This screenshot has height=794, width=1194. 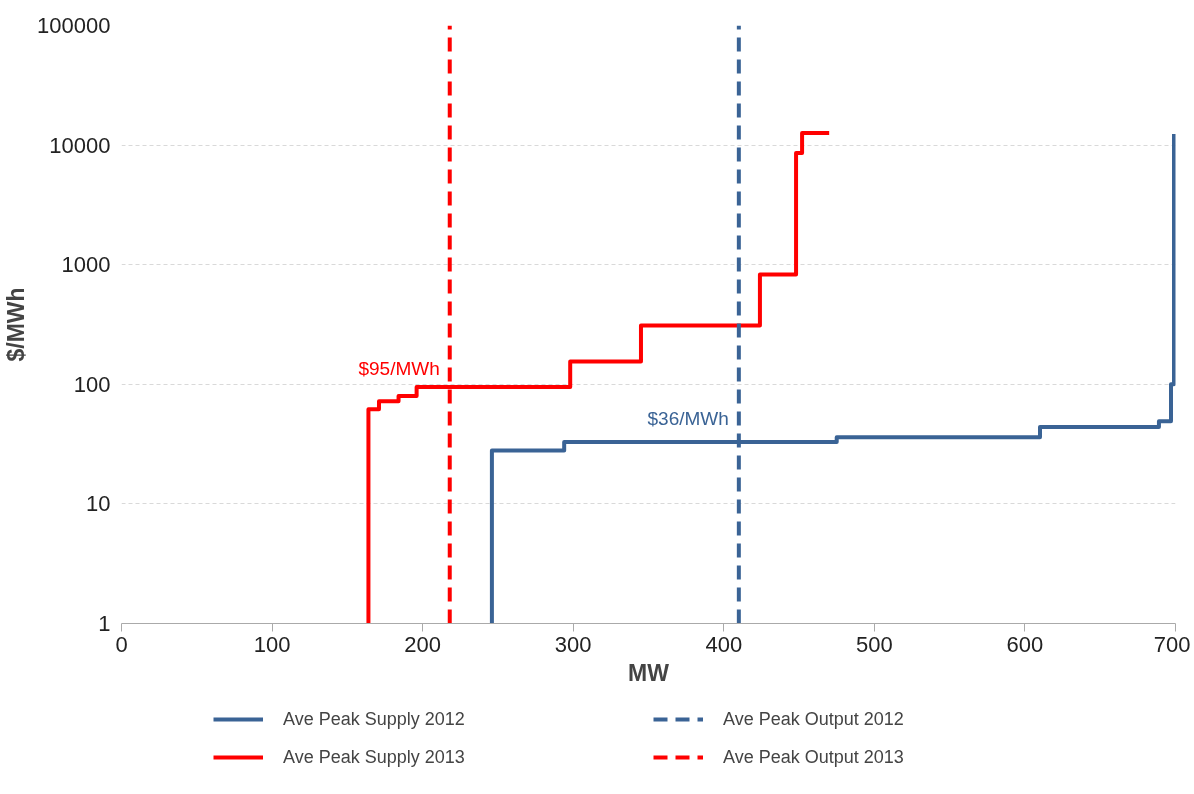 What do you see at coordinates (272, 644) in the screenshot?
I see `x-tick-label: 100` at bounding box center [272, 644].